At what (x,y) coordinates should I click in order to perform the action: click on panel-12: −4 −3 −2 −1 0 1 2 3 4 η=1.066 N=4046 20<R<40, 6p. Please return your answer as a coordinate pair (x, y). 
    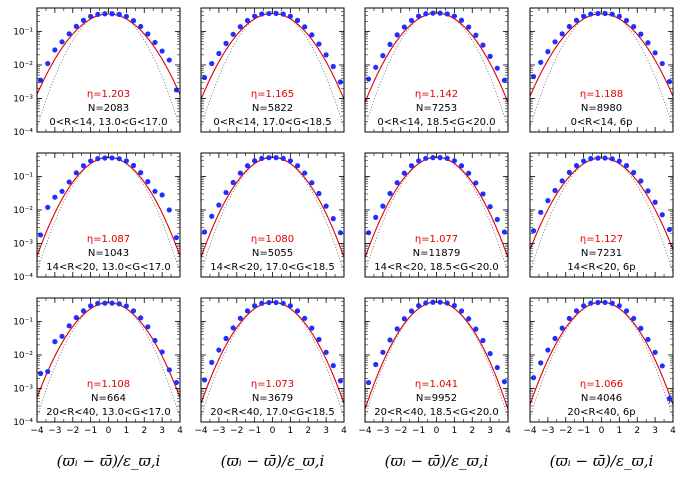
    Looking at the image, I should click on (599, 366).